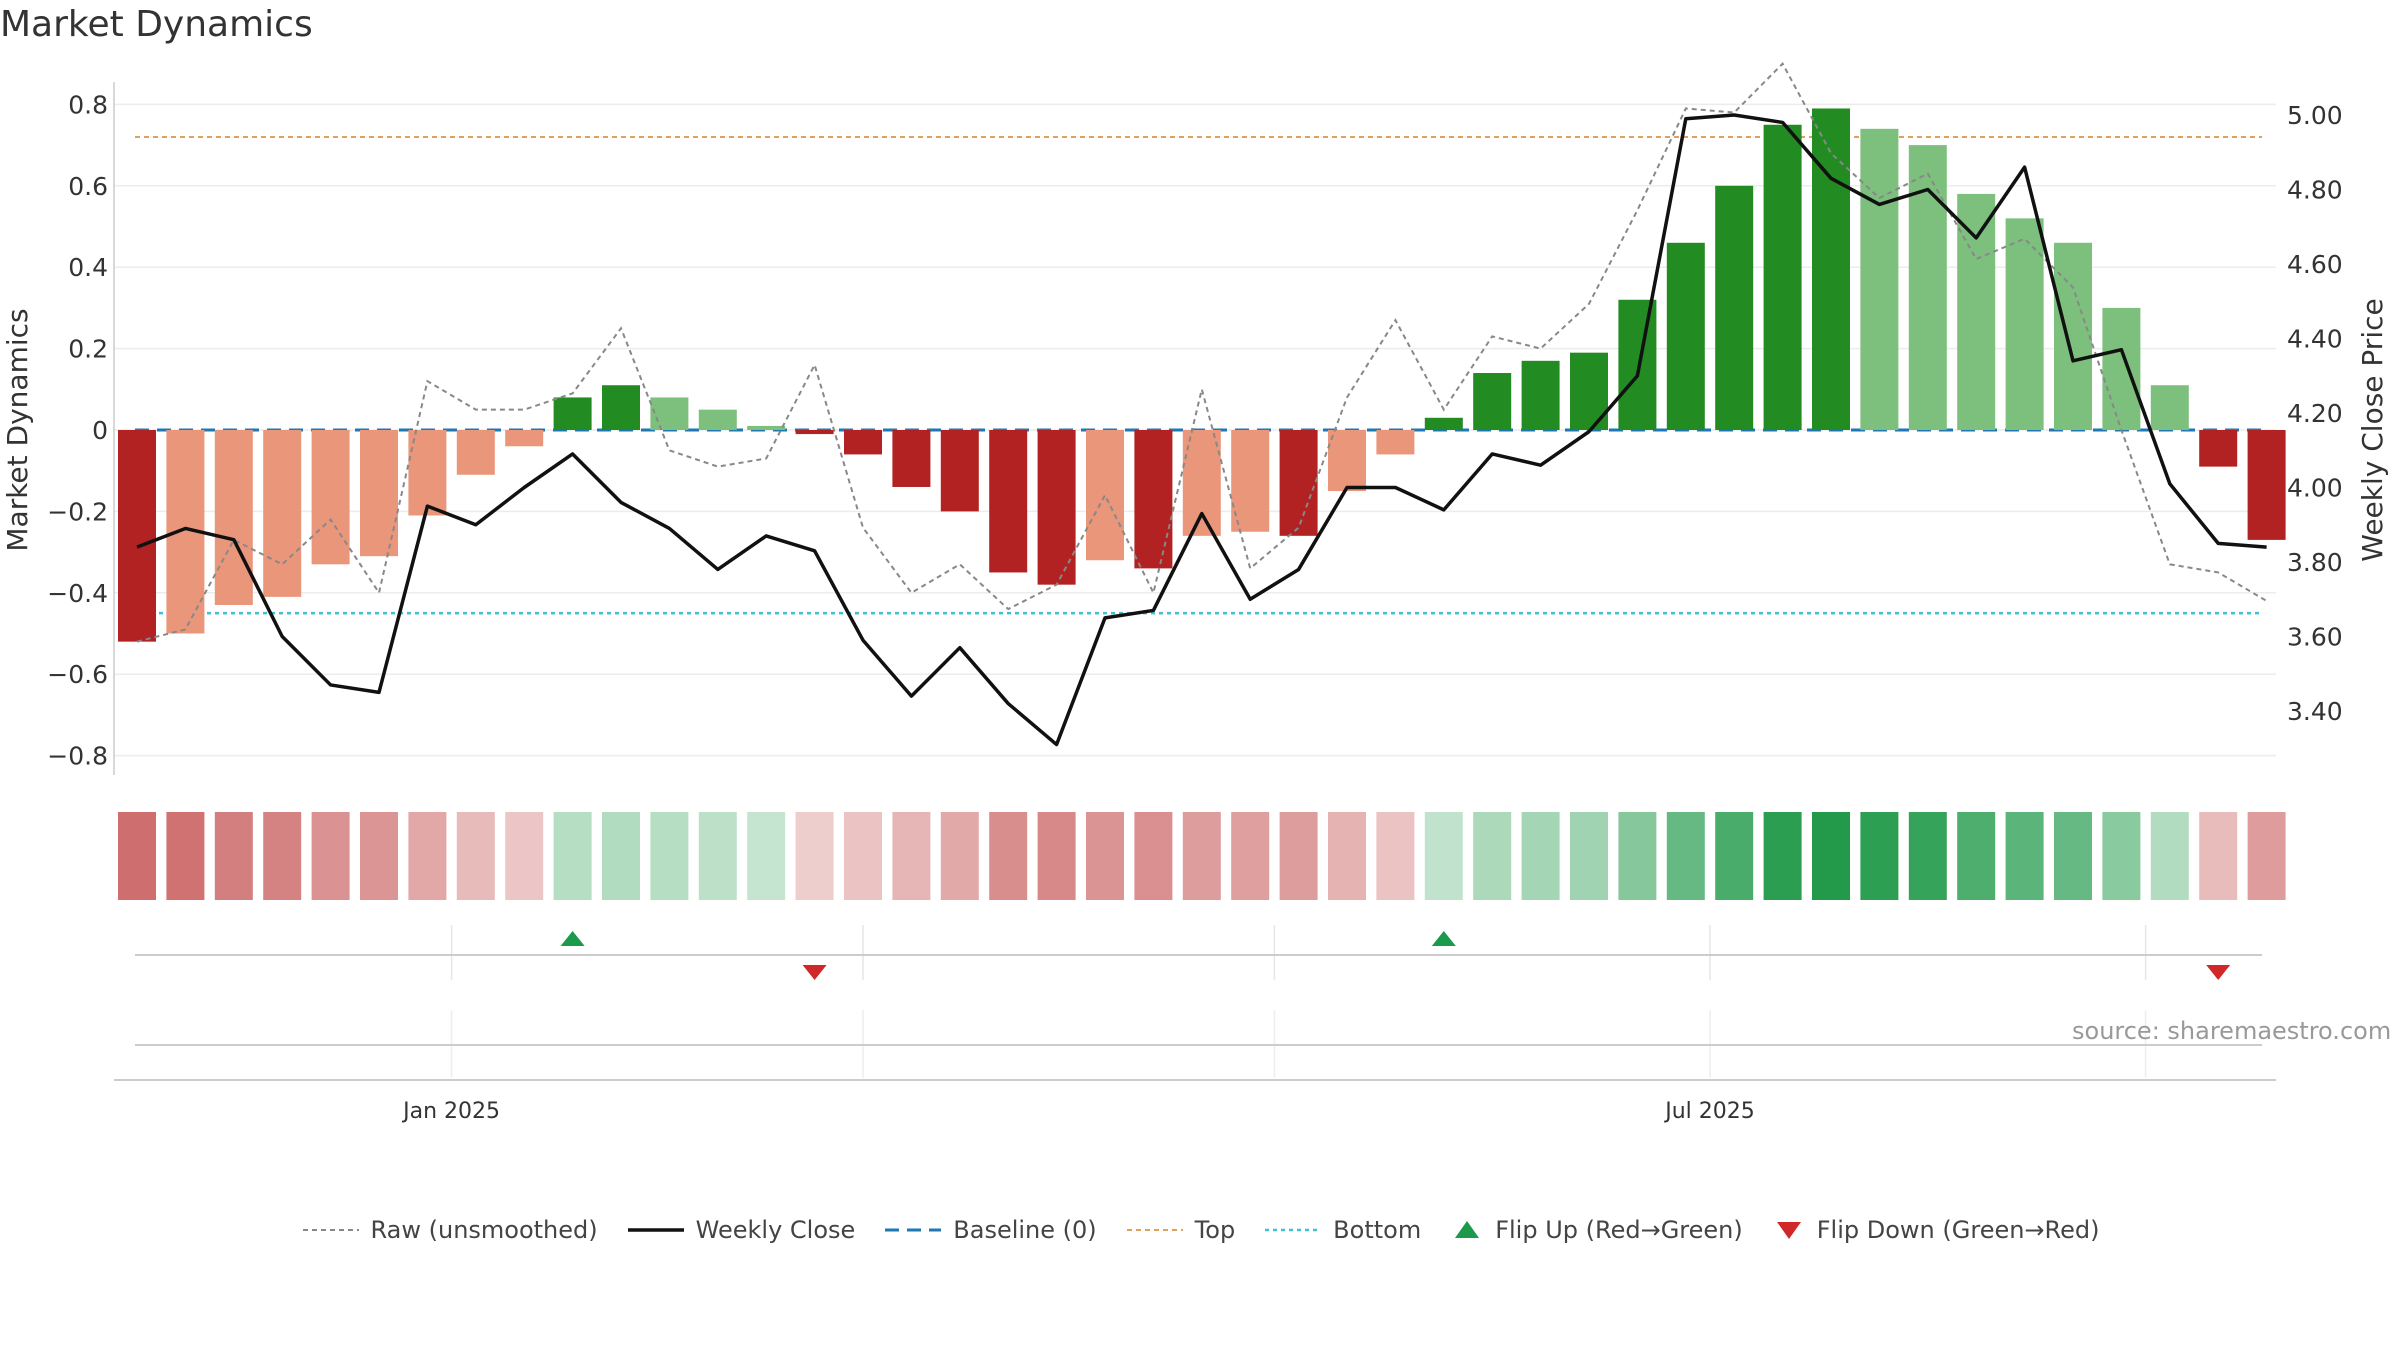 The height and width of the screenshot is (1350, 2400). I want to click on y2-tick-label: 3.40, so click(2315, 711).